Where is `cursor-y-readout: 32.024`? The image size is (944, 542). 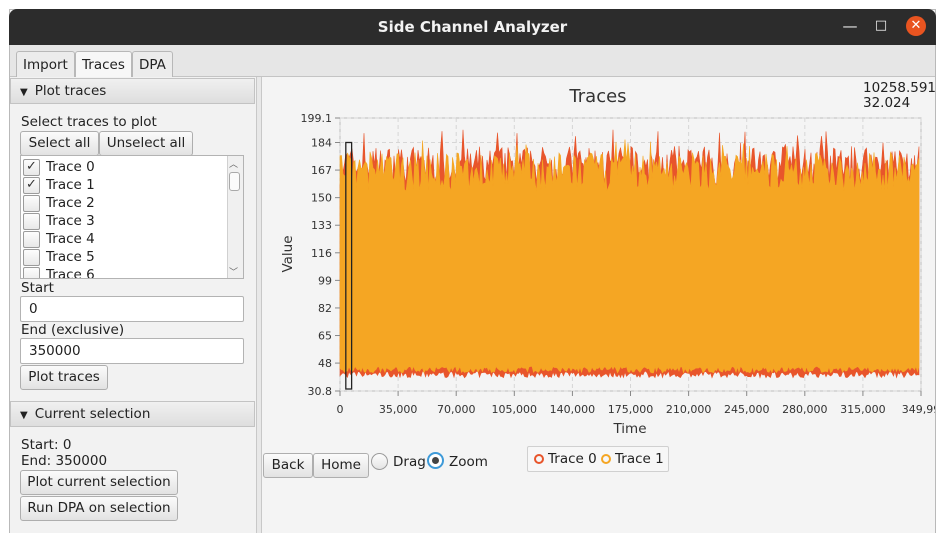 cursor-y-readout: 32.024 is located at coordinates (887, 103).